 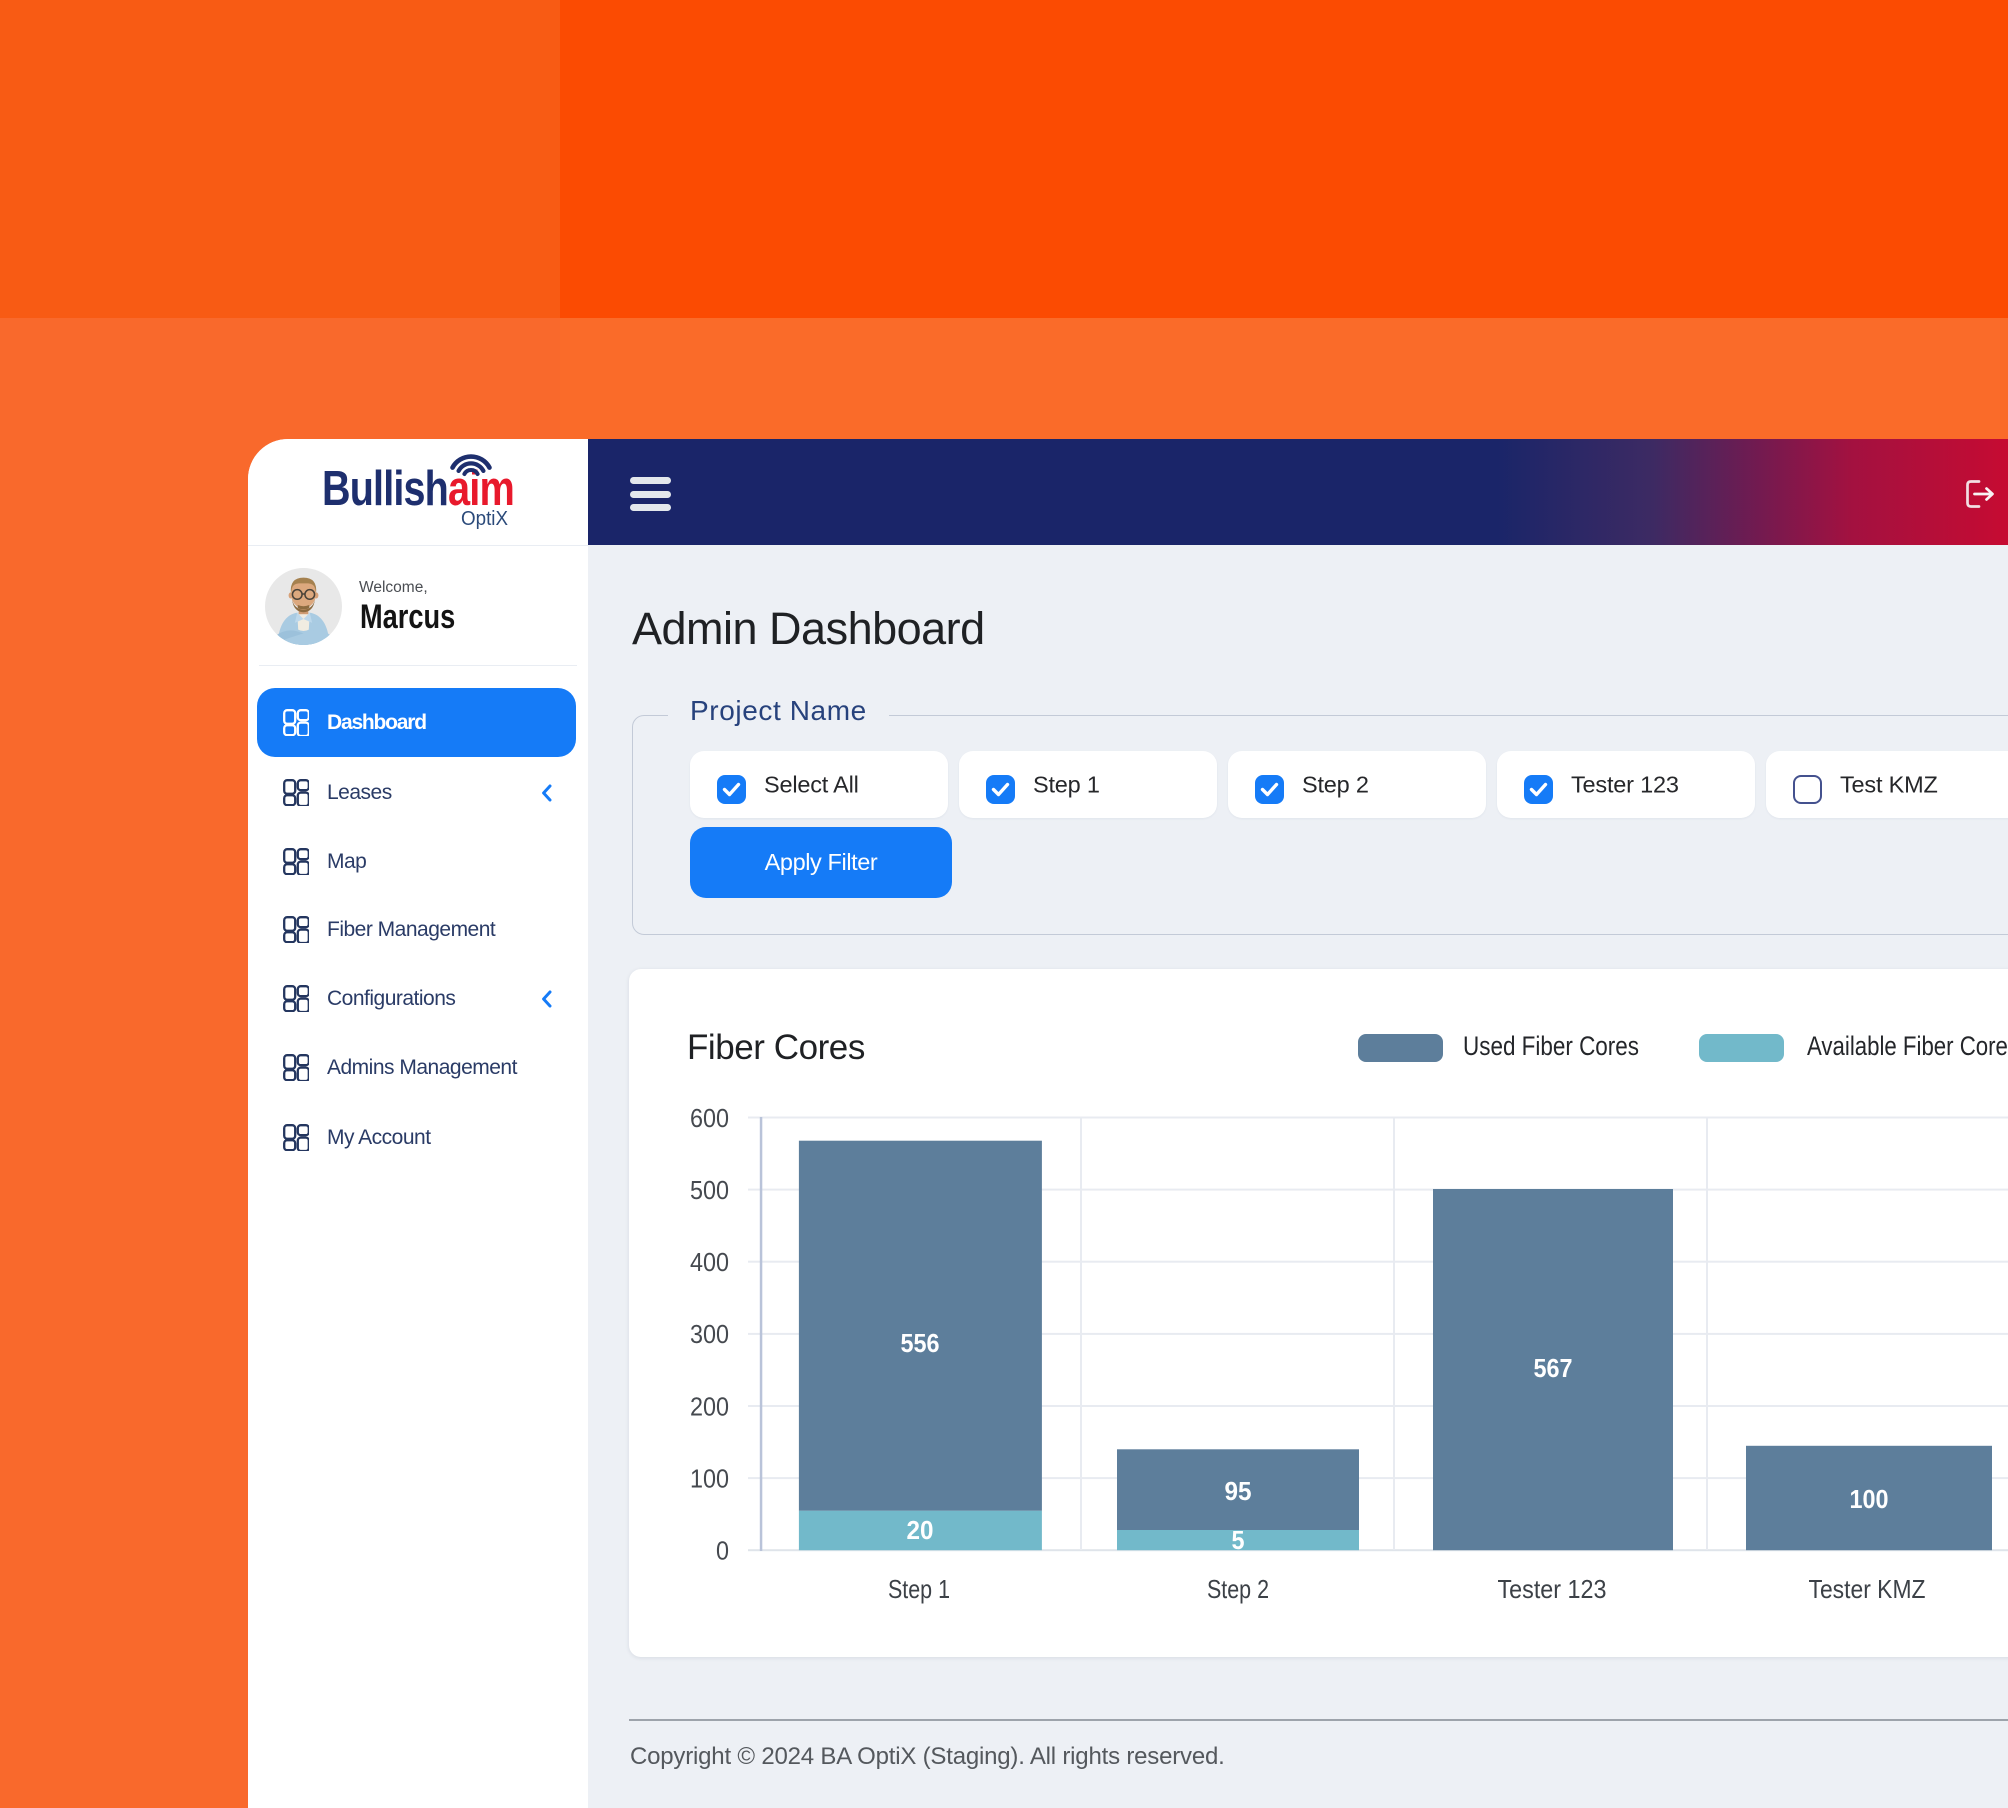 What do you see at coordinates (709, 1262) in the screenshot?
I see `svg-text: 400` at bounding box center [709, 1262].